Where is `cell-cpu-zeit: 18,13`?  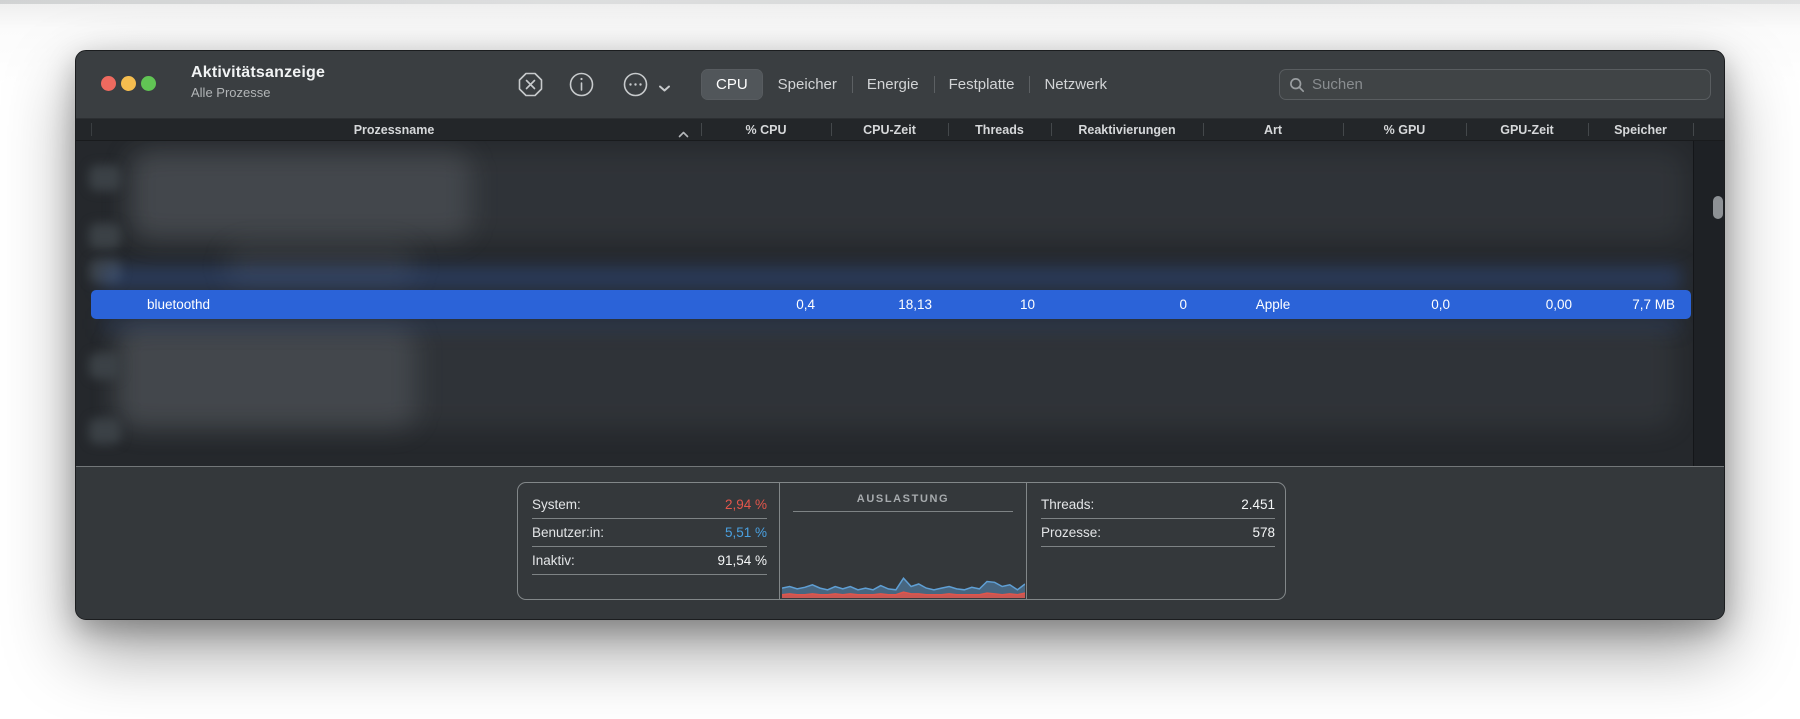
cell-cpu-zeit: 18,13 is located at coordinates (915, 304).